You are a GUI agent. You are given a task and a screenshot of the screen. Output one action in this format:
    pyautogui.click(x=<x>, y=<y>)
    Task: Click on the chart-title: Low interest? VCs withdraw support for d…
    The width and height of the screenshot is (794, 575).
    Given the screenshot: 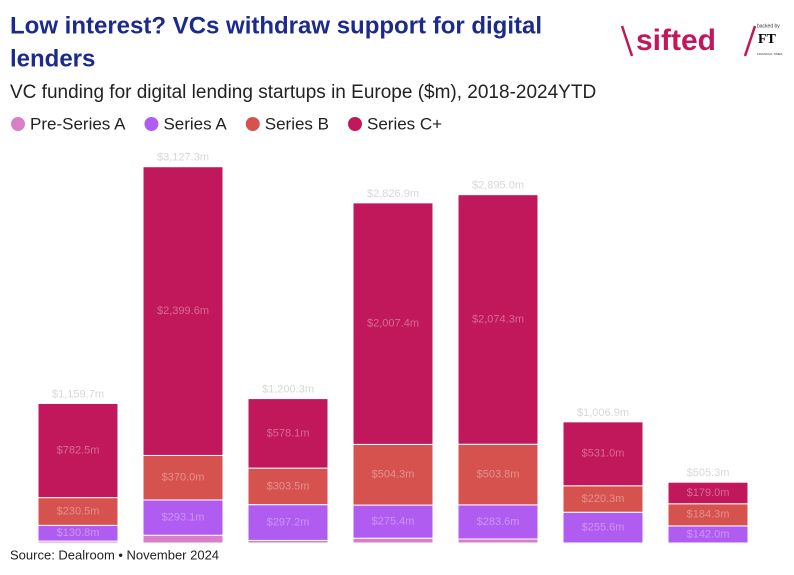 What is the action you would take?
    pyautogui.click(x=276, y=25)
    